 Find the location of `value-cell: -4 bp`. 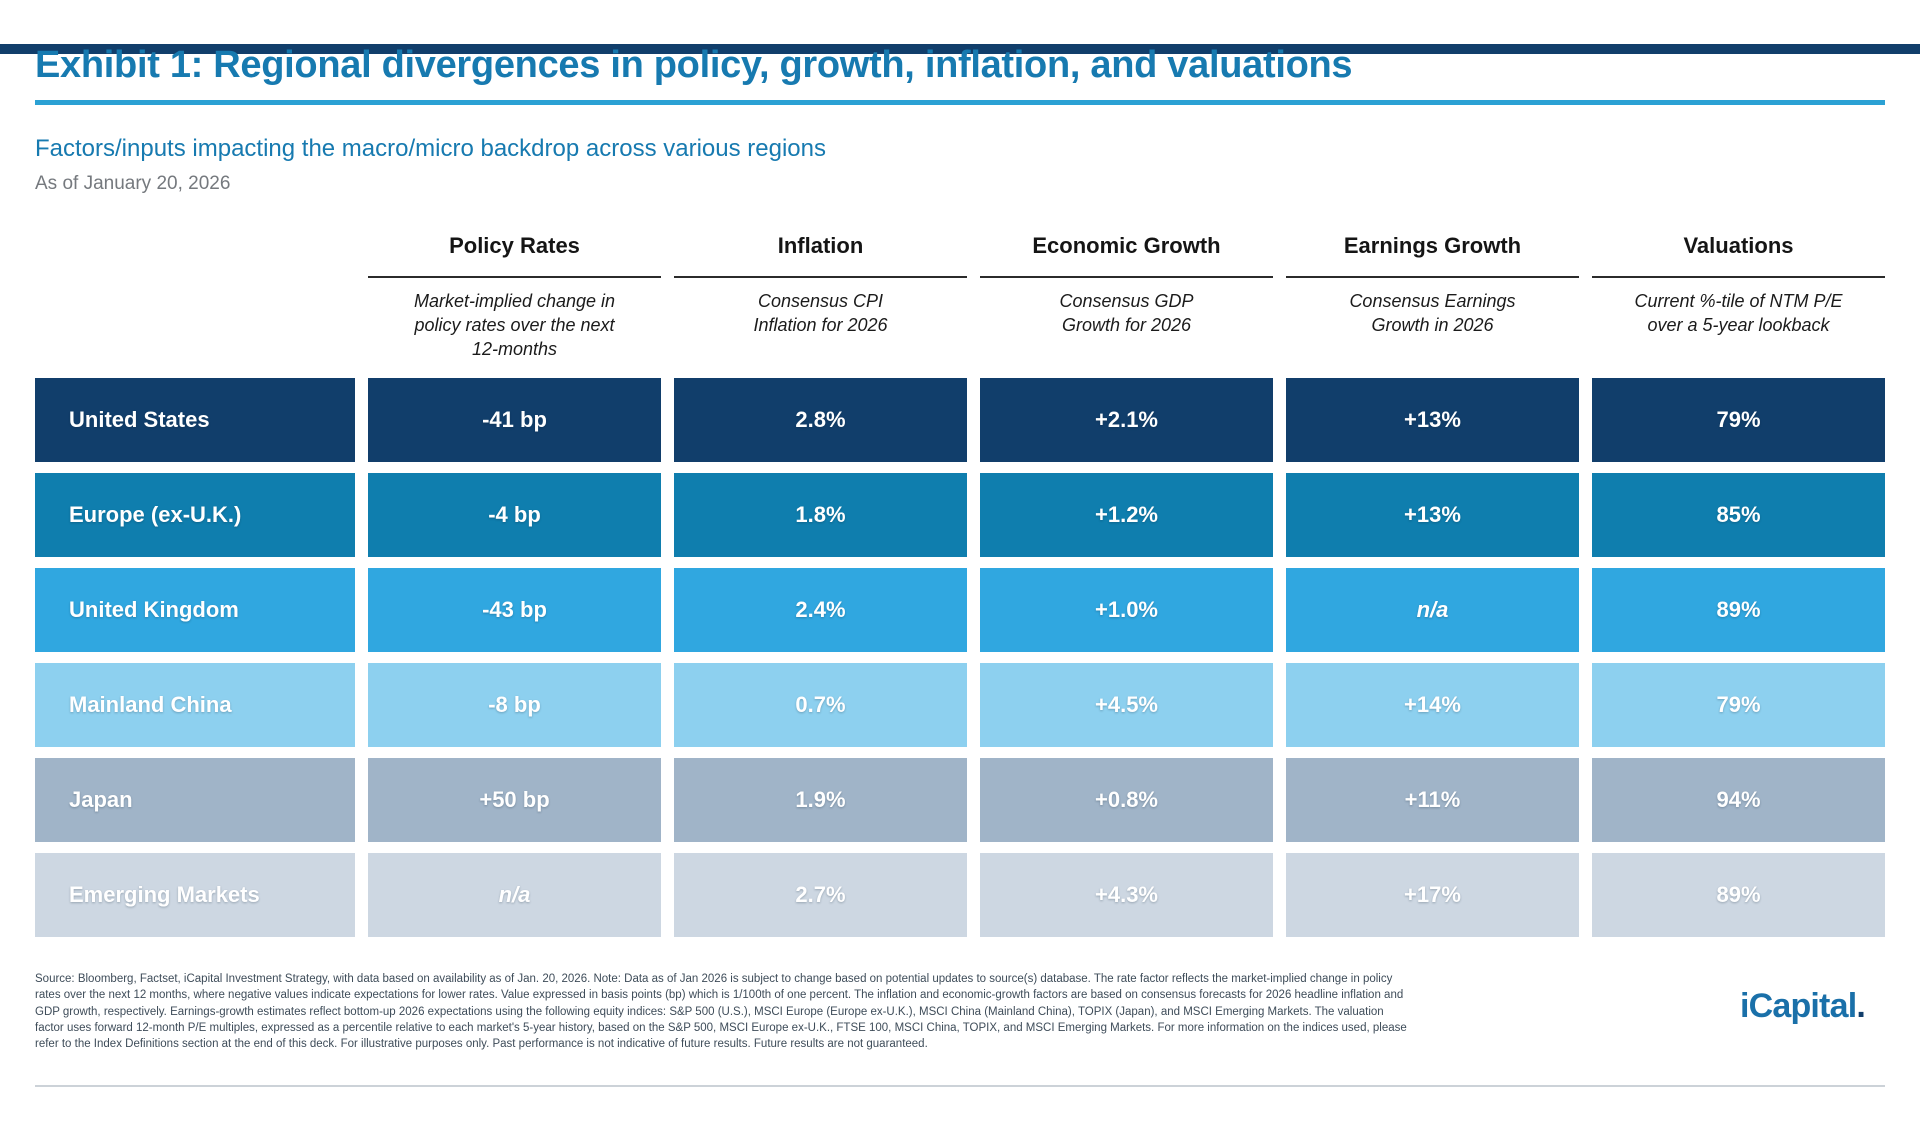

value-cell: -4 bp is located at coordinates (514, 515).